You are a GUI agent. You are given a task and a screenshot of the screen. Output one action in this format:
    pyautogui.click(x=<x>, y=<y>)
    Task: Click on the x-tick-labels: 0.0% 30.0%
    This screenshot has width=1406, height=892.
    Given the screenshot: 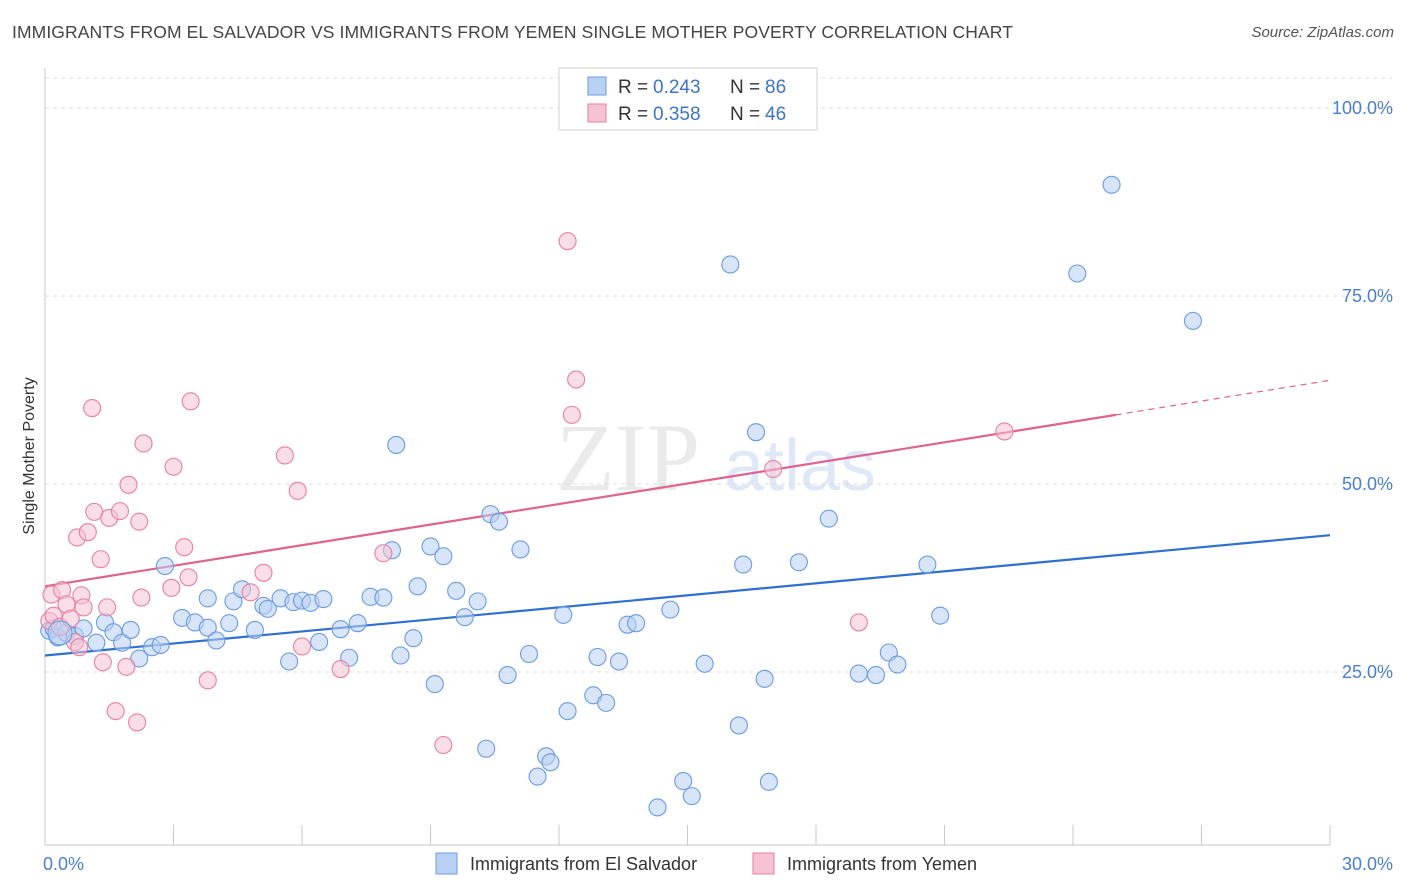 What is the action you would take?
    pyautogui.click(x=718, y=864)
    